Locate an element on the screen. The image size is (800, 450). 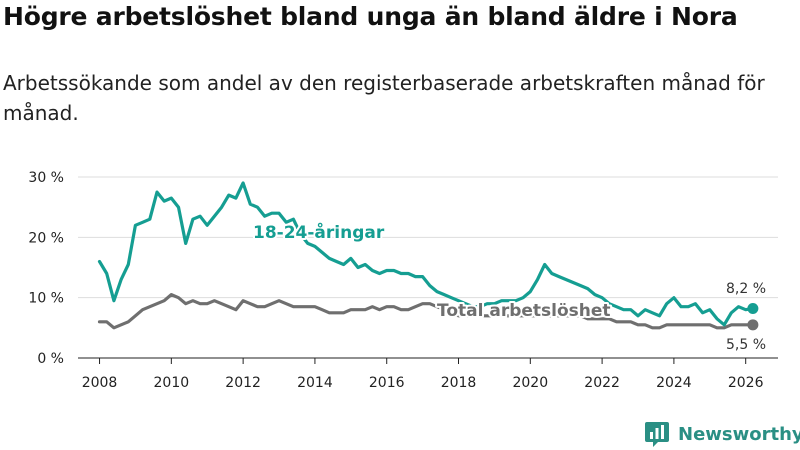
x-tick-label: 2010 is located at coordinates (172, 383).